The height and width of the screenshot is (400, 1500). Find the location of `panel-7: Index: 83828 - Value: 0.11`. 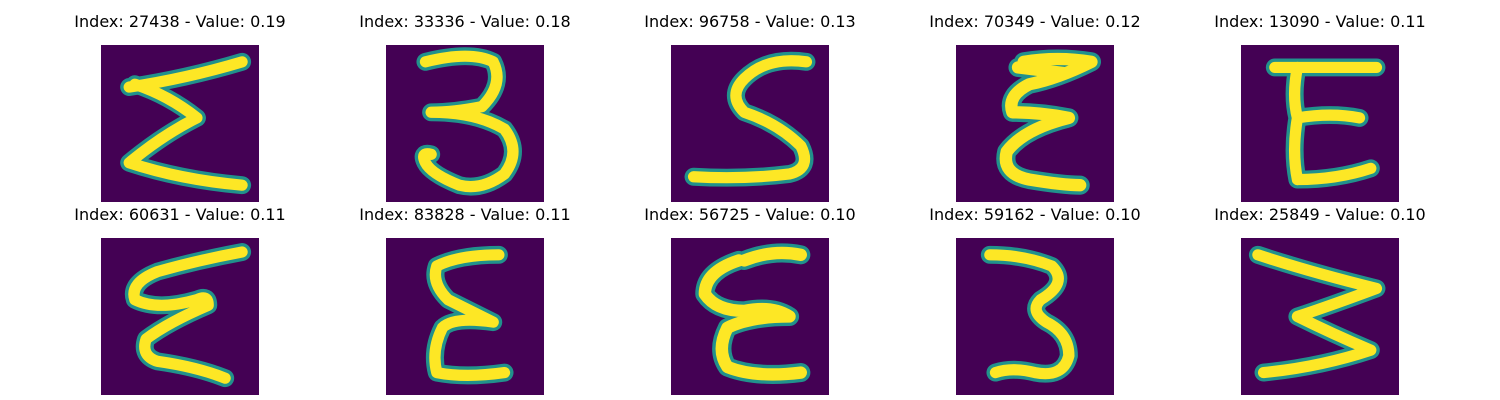

panel-7: Index: 83828 - Value: 0.11 is located at coordinates (465, 299).